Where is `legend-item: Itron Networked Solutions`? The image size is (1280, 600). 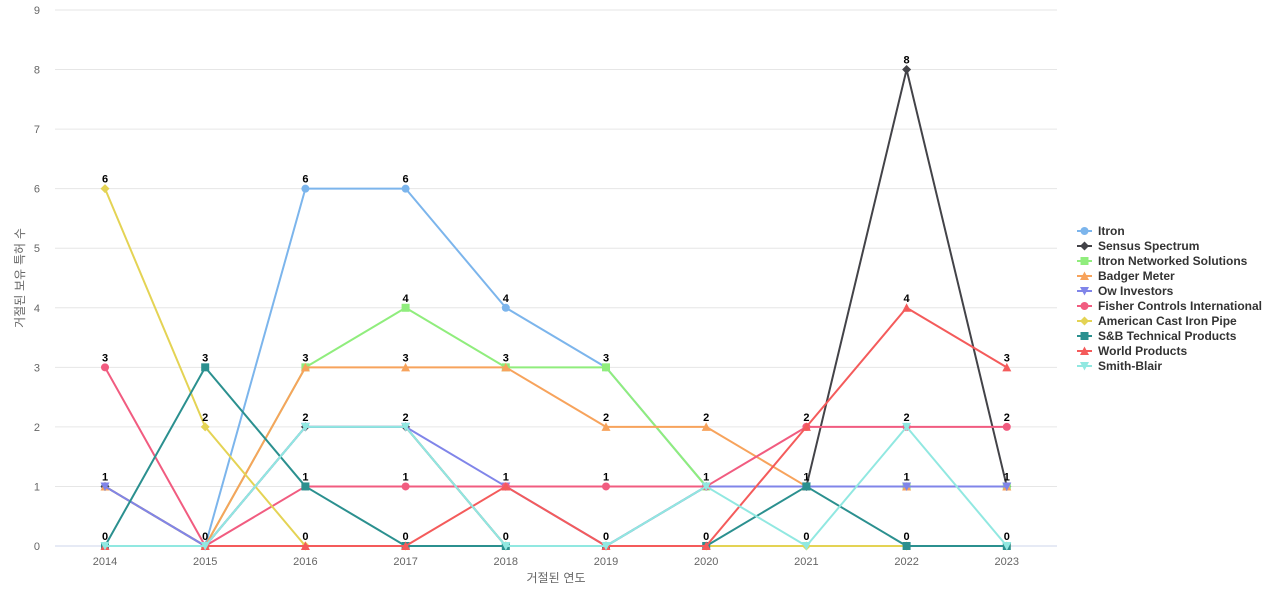
legend-item: Itron Networked Solutions is located at coordinates (1162, 261).